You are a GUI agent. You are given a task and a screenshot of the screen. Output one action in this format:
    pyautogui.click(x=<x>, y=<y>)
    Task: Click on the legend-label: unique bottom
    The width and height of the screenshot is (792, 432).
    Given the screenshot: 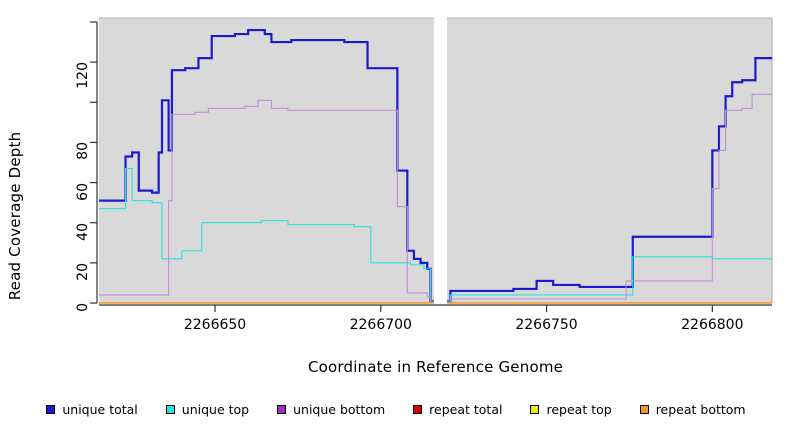 What is the action you would take?
    pyautogui.click(x=339, y=409)
    